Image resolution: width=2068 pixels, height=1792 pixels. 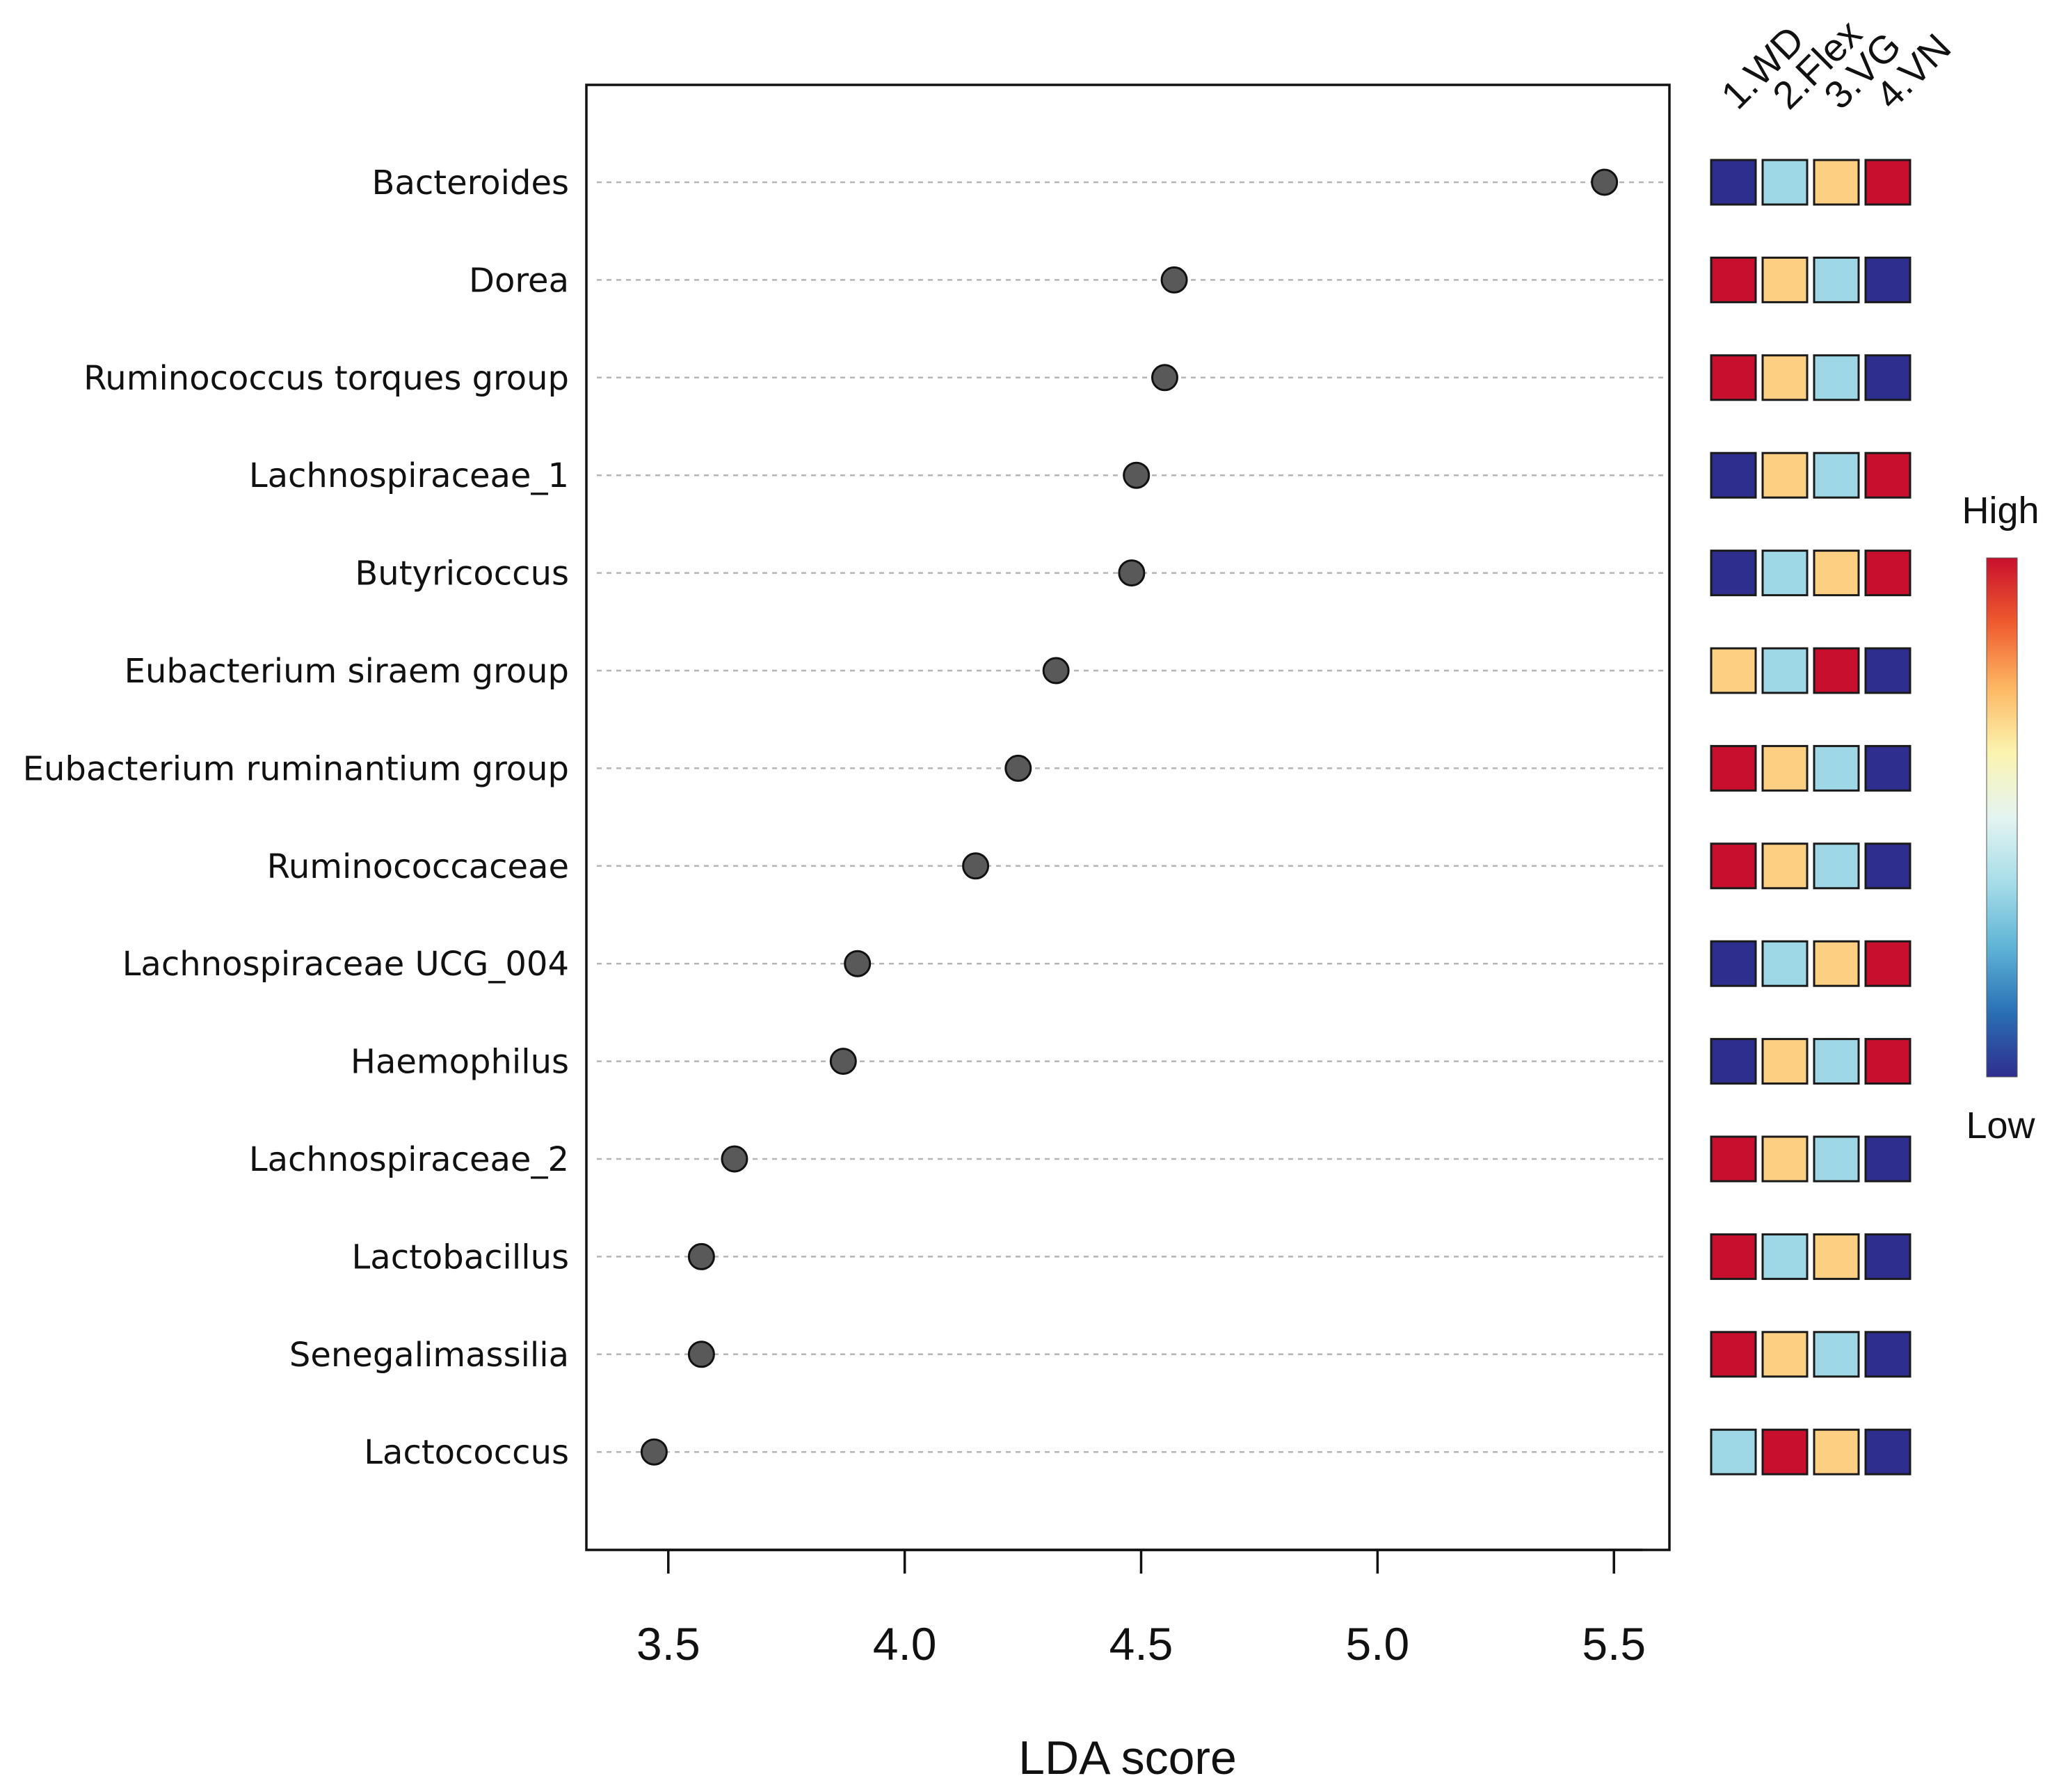 What do you see at coordinates (668, 1644) in the screenshot?
I see `x-tick-label: 3.5` at bounding box center [668, 1644].